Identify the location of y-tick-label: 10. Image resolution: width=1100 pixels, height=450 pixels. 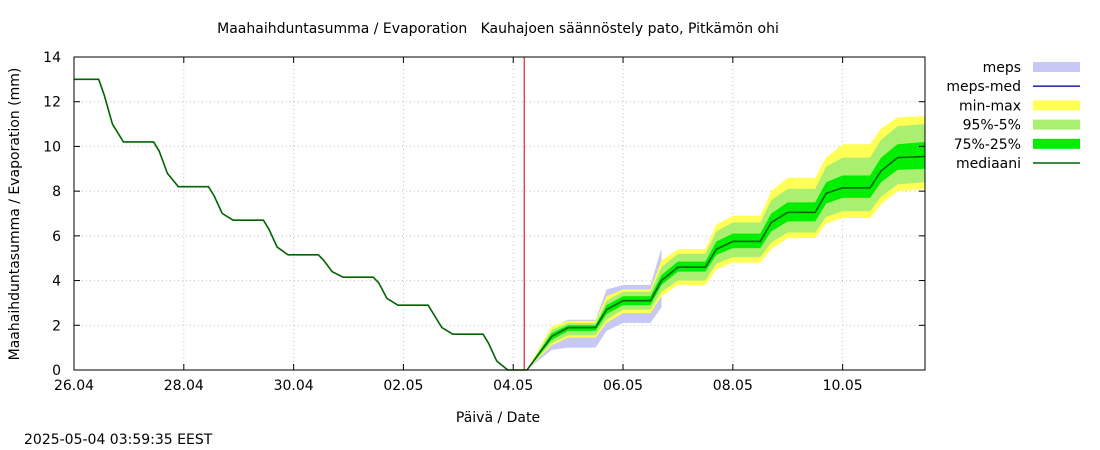
(52, 147).